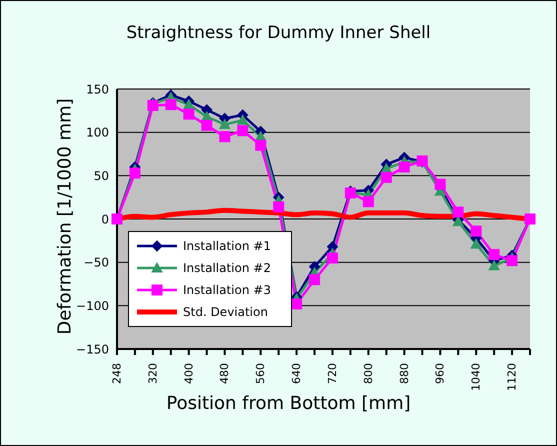  Describe the element at coordinates (227, 246) in the screenshot. I see `legend-label: Installation #1` at that location.